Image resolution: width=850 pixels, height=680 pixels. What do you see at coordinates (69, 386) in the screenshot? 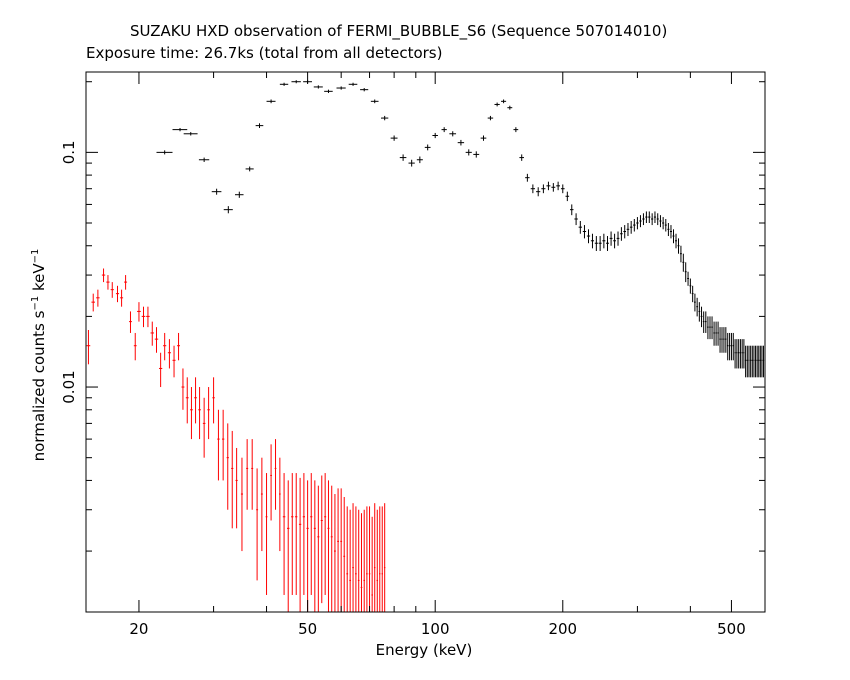
I see `y-tick-label: 0.01` at bounding box center [69, 386].